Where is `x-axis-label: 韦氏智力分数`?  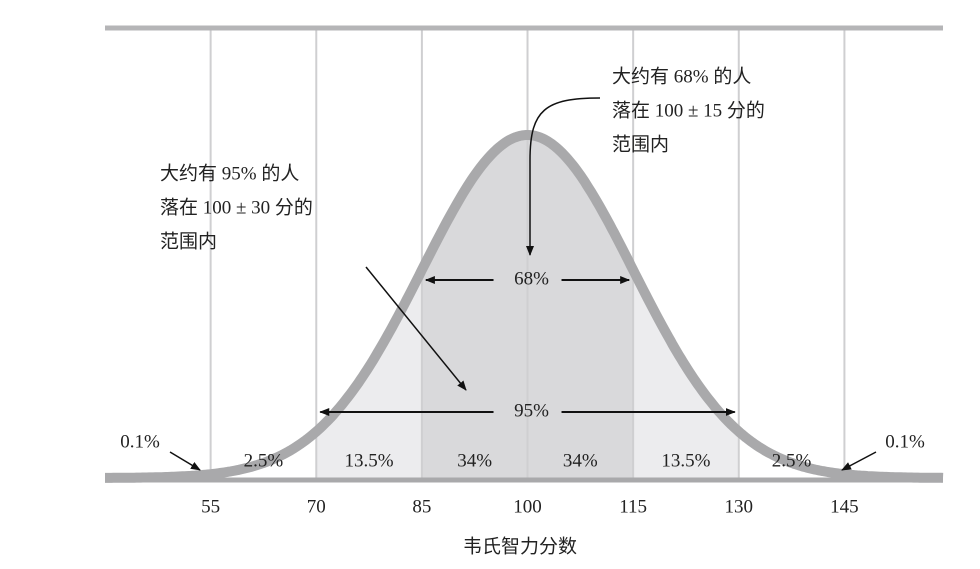
x-axis-label: 韦氏智力分数 is located at coordinates (520, 546).